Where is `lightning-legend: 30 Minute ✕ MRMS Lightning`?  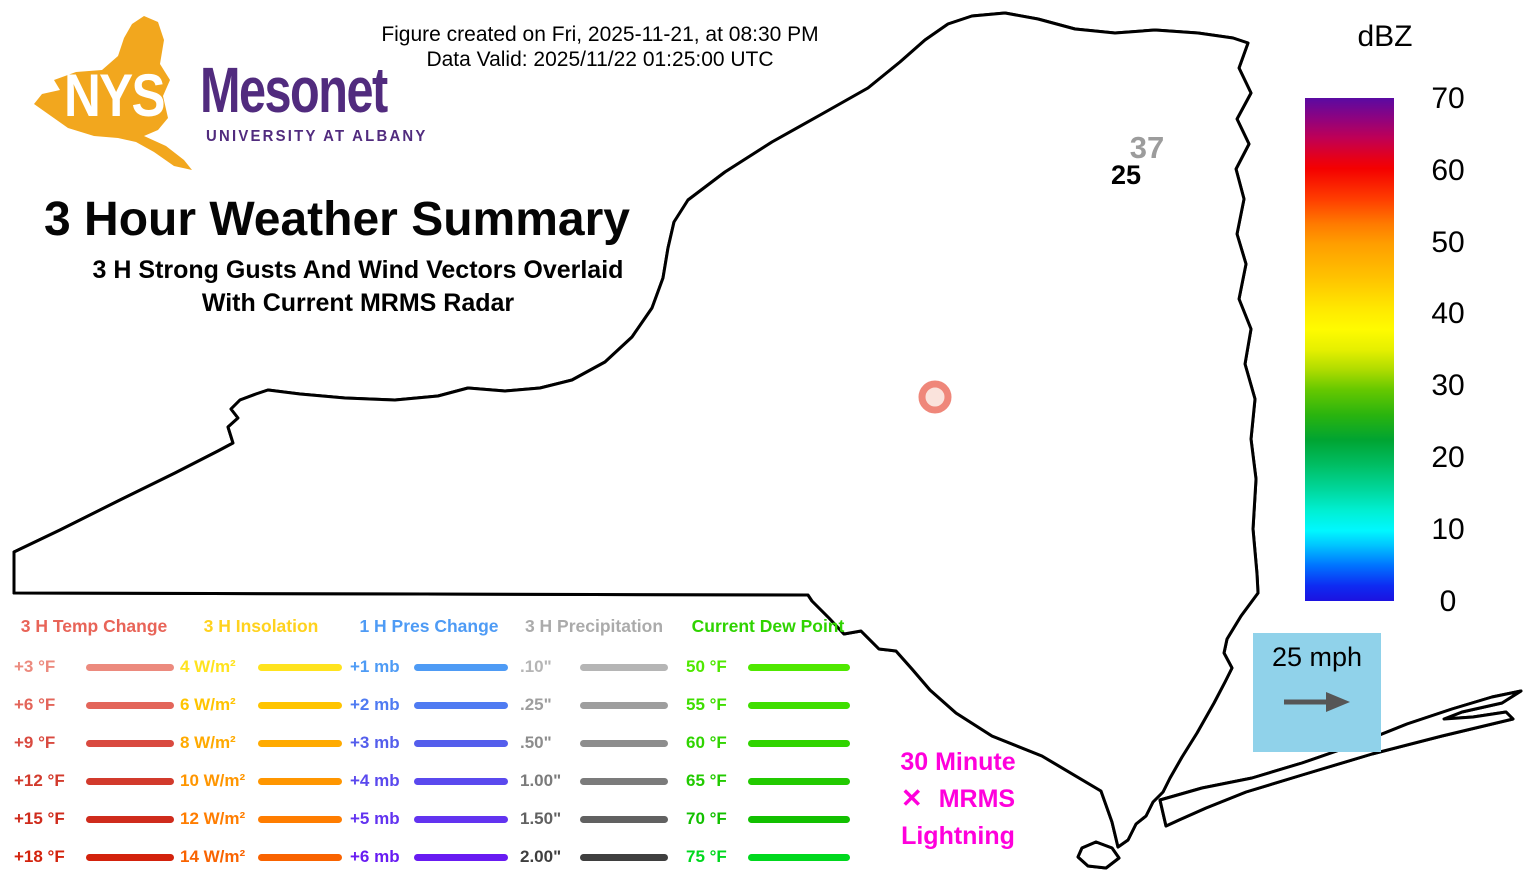 lightning-legend: 30 Minute ✕ MRMS Lightning is located at coordinates (958, 799).